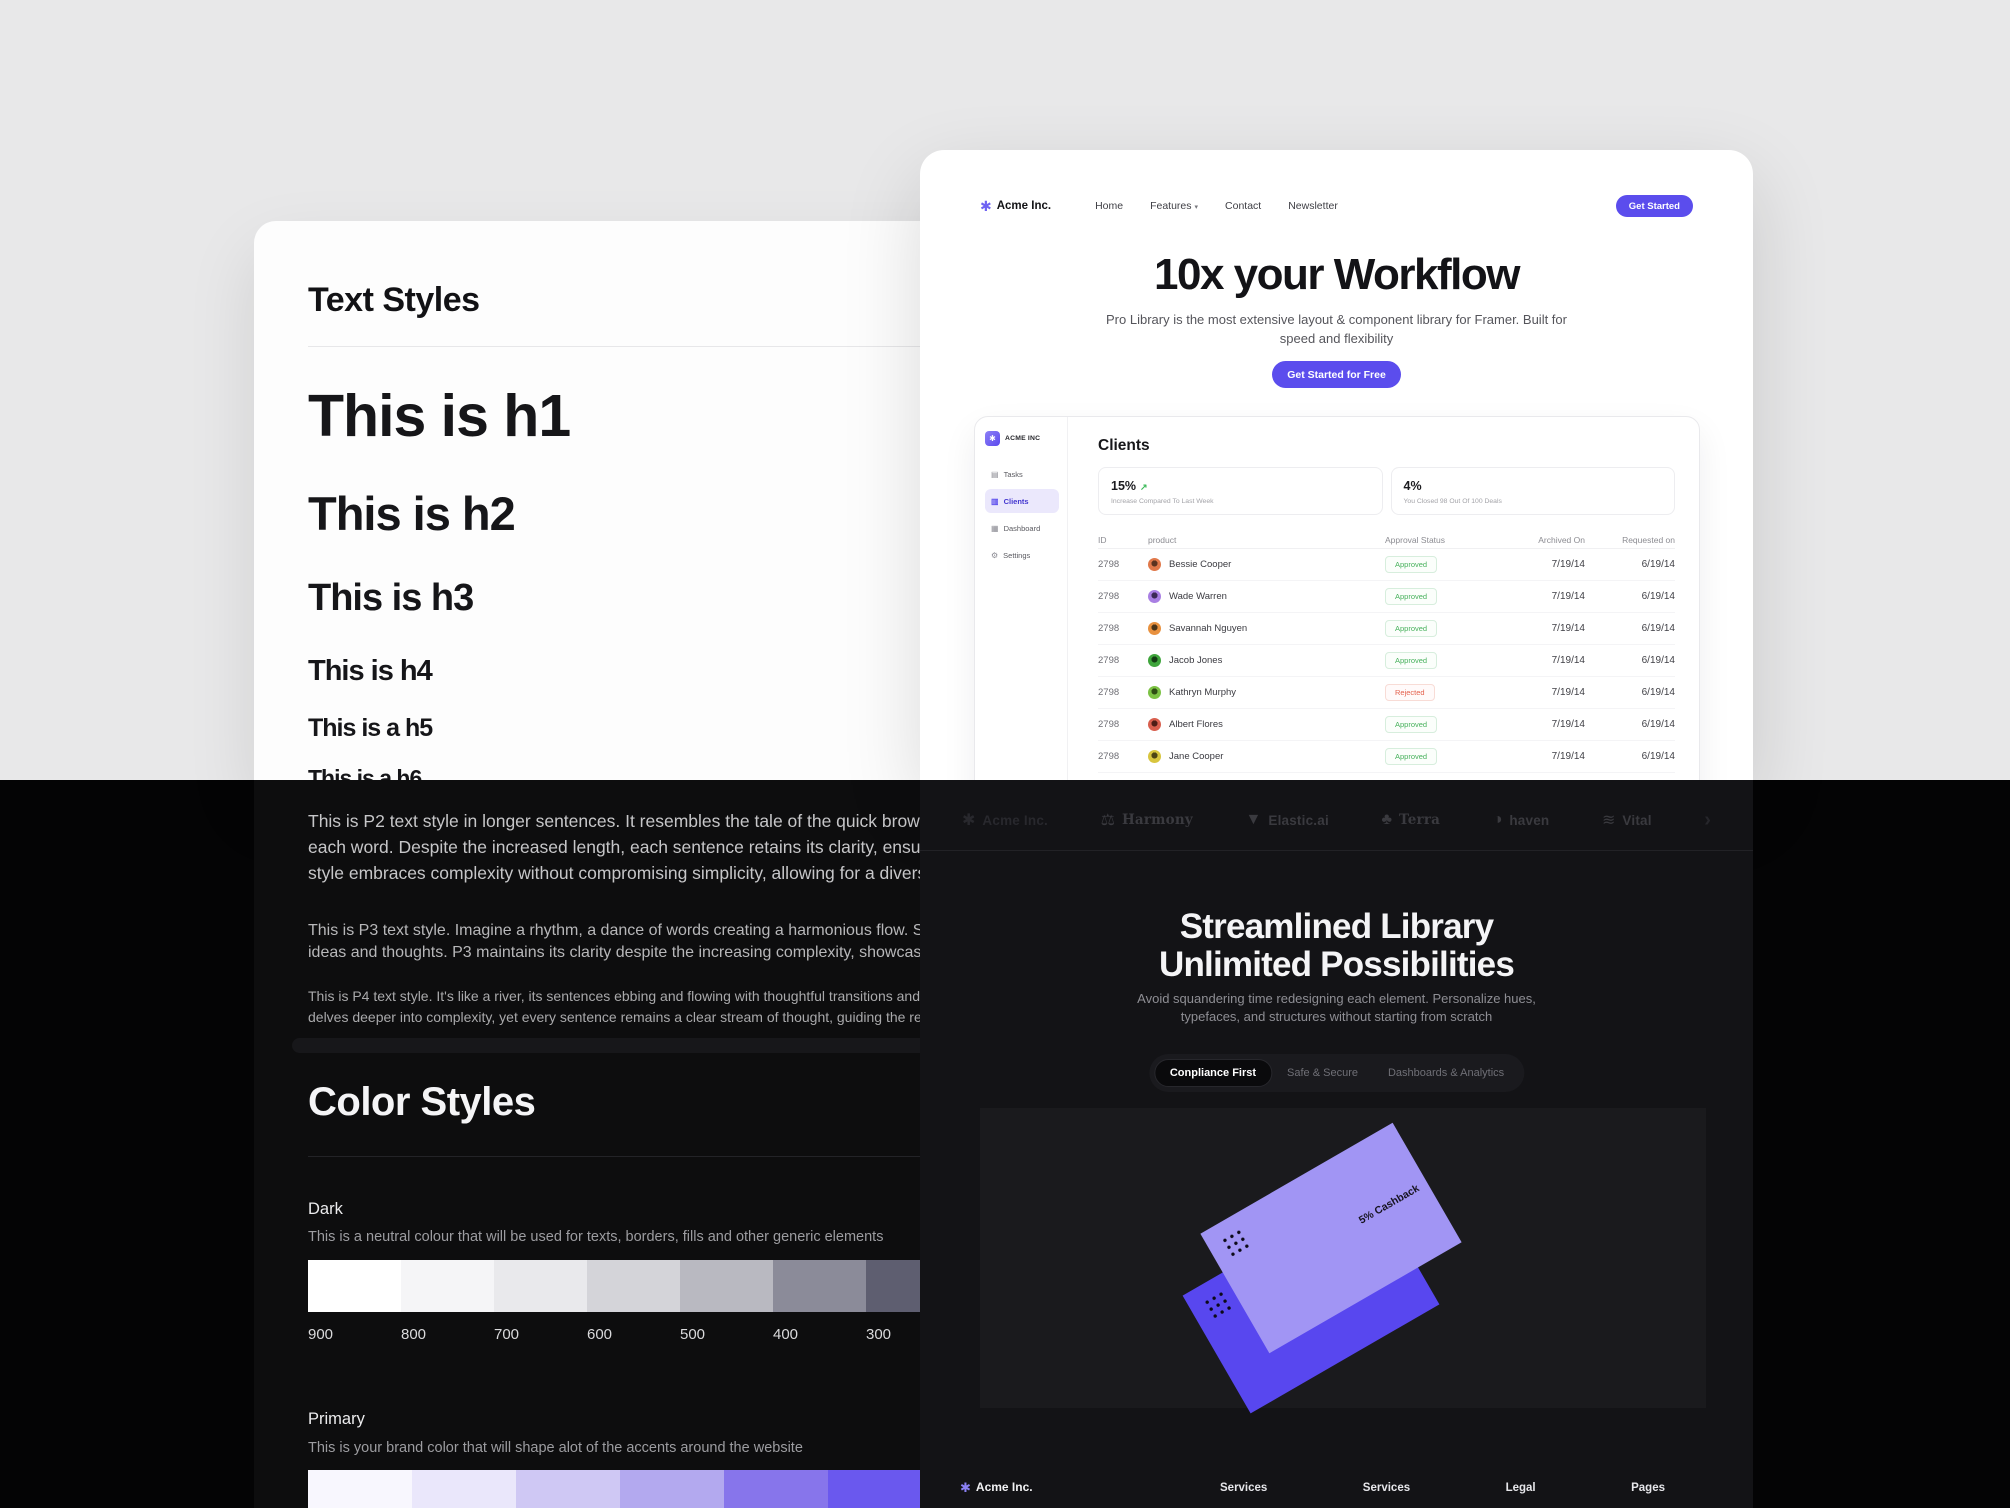  I want to click on gear-icon: ⚙, so click(995, 555).